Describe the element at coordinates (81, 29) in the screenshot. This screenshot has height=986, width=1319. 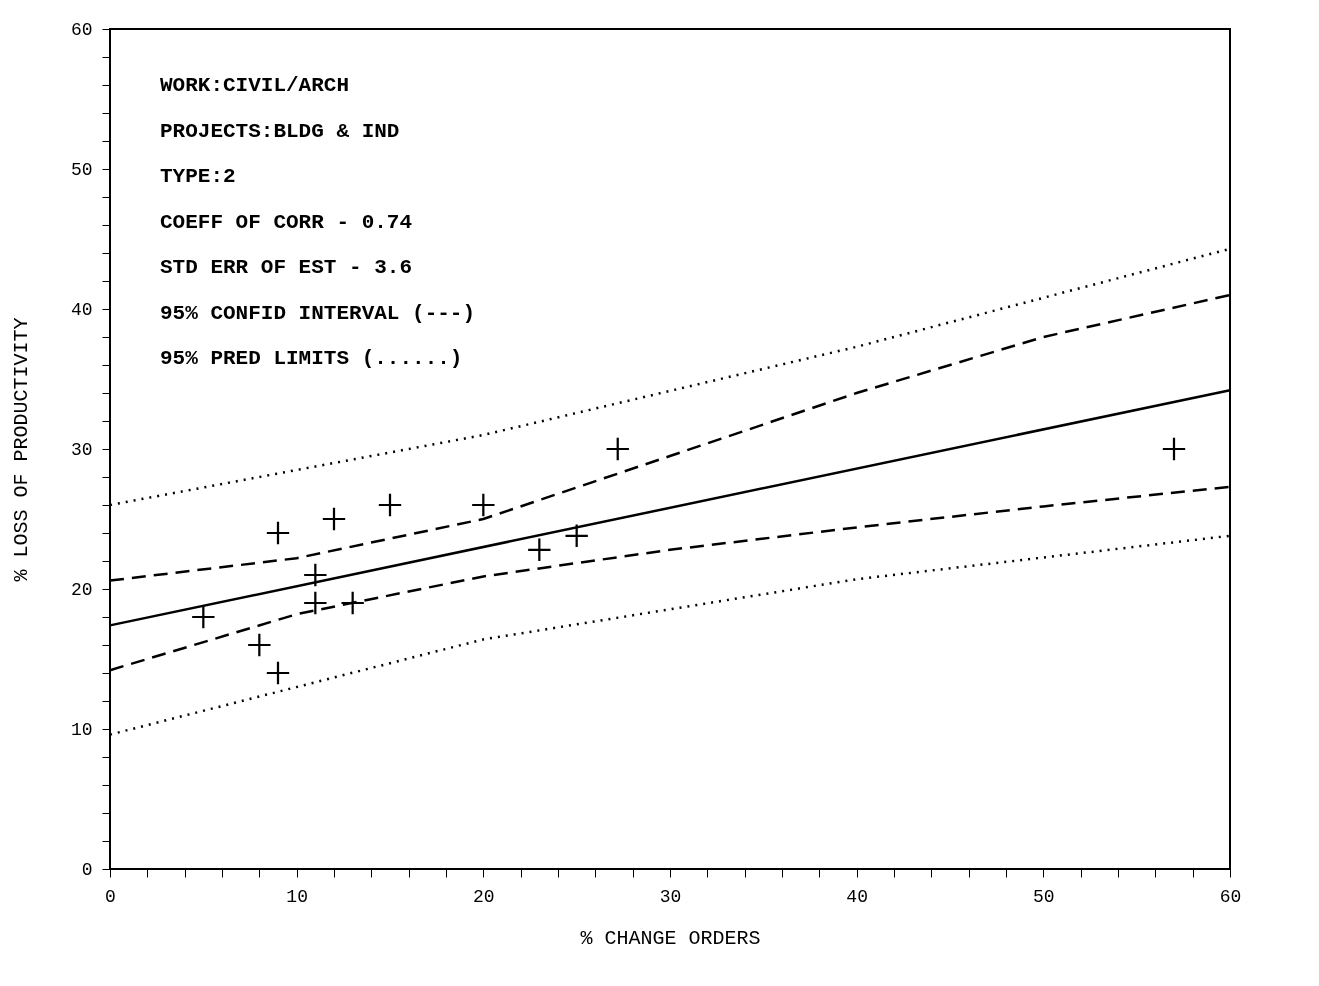
I see `y-tick-label: 60` at that location.